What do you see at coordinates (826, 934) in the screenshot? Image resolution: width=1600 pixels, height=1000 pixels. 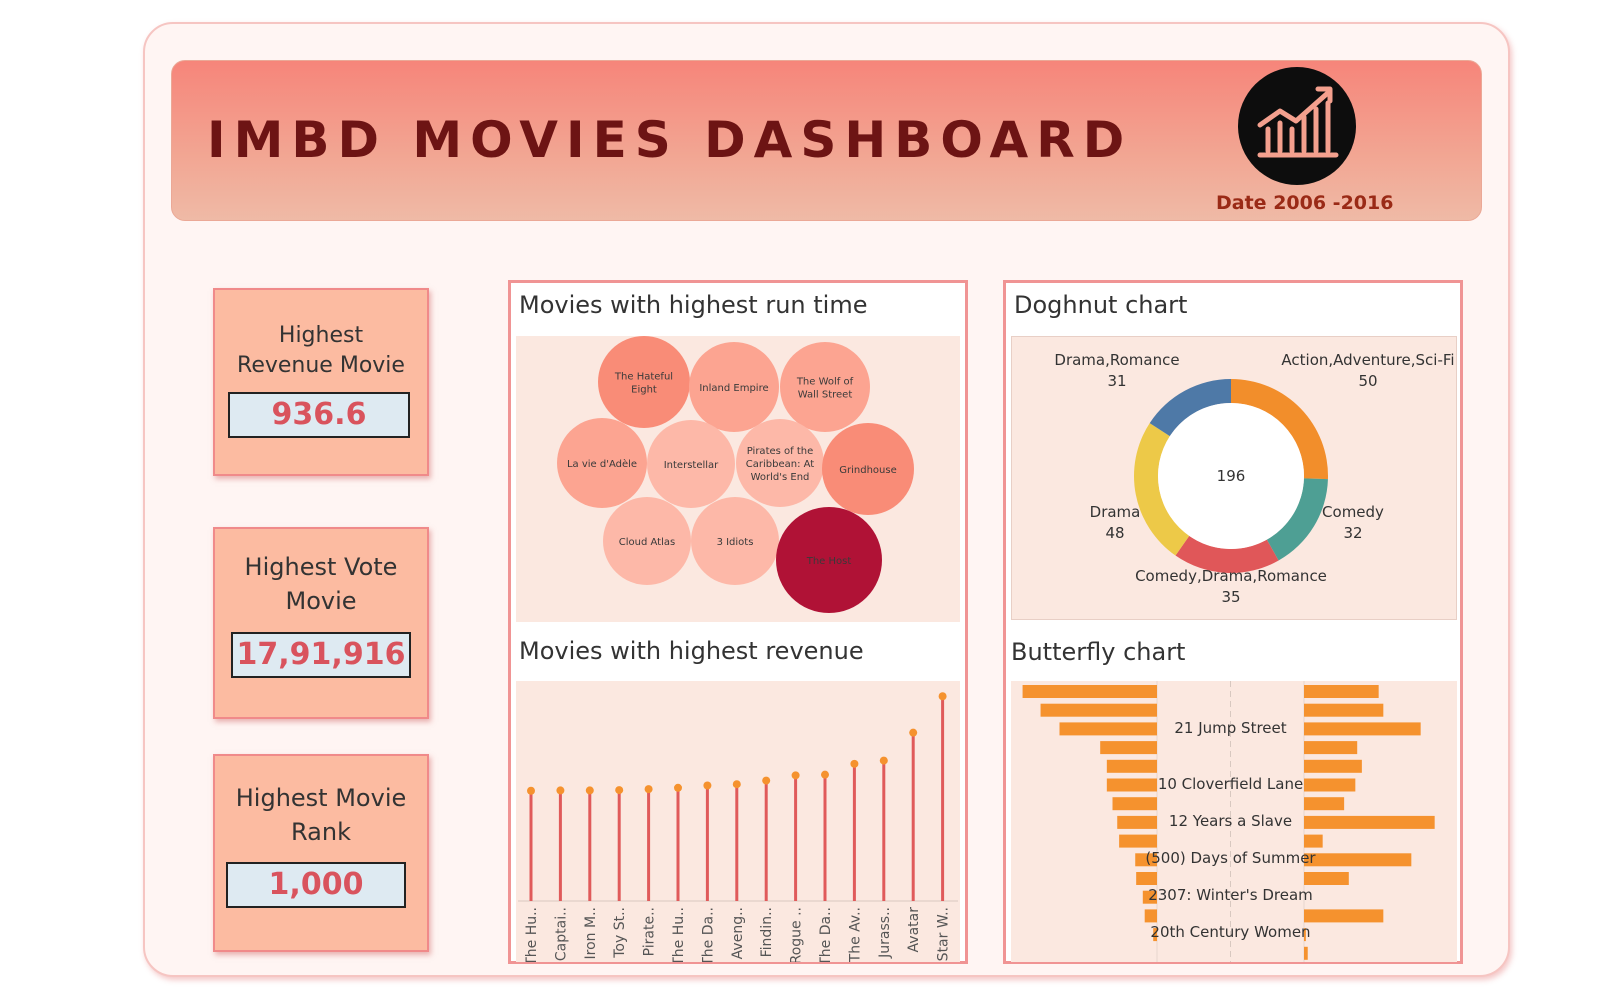 I see `x-tick-label: The Da..` at bounding box center [826, 934].